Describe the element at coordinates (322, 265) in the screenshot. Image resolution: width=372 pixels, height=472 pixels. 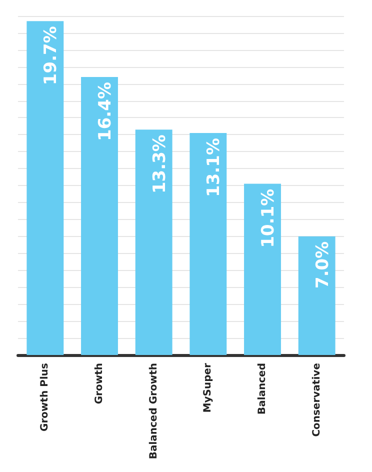
I see `data-label: 7.0%` at that location.